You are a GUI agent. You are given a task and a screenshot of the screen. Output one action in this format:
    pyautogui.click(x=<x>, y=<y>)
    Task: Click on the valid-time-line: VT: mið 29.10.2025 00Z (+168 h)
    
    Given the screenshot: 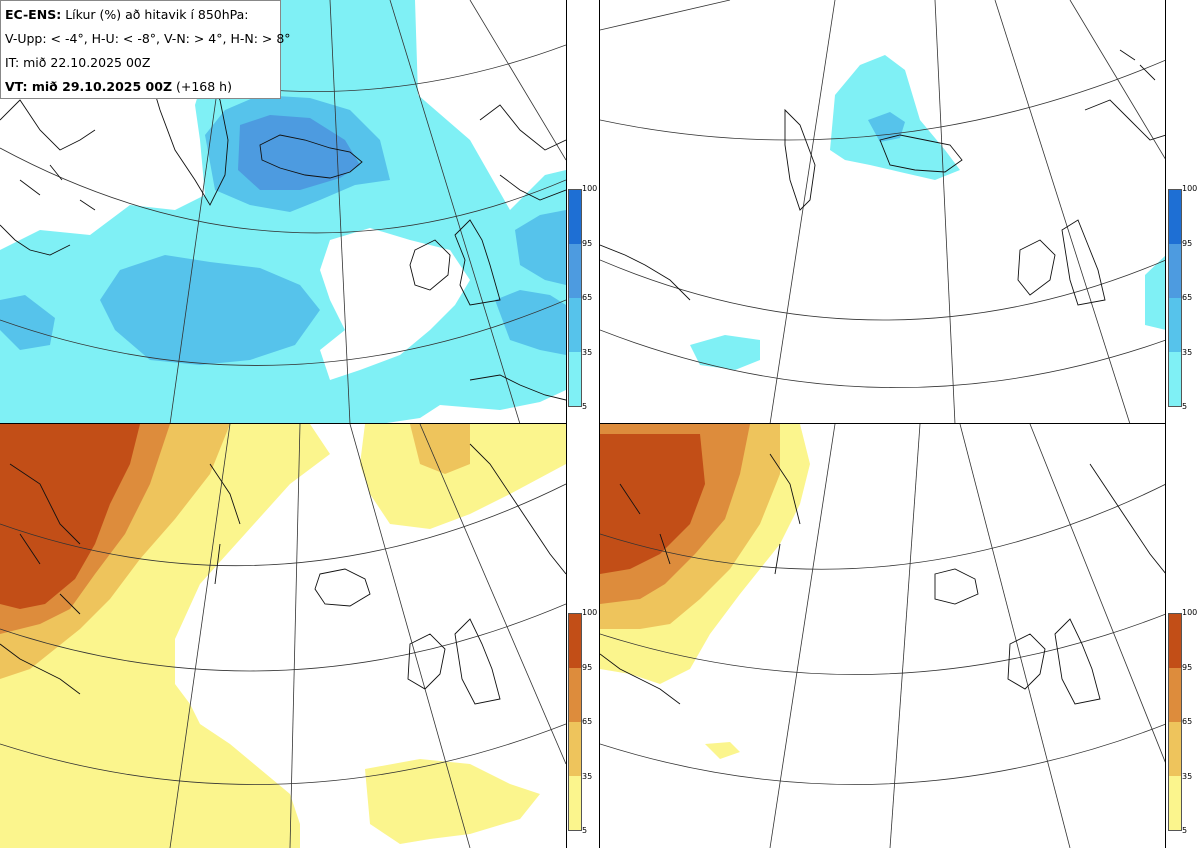 What is the action you would take?
    pyautogui.click(x=140, y=87)
    